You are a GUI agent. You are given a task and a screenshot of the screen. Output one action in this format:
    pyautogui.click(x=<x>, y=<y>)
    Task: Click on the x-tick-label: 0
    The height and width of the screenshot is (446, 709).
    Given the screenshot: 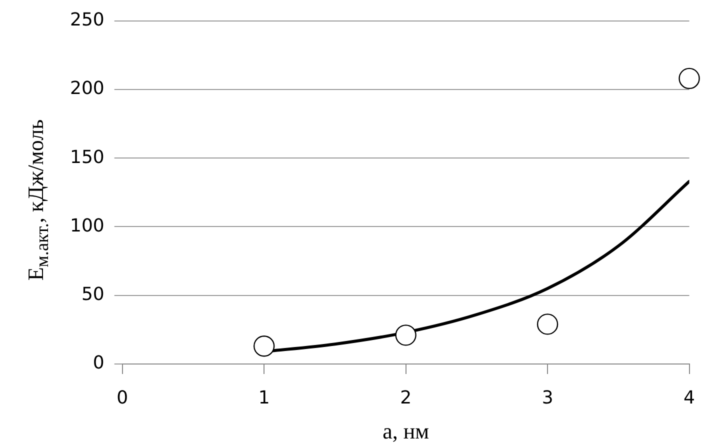 What is the action you would take?
    pyautogui.click(x=122, y=397)
    